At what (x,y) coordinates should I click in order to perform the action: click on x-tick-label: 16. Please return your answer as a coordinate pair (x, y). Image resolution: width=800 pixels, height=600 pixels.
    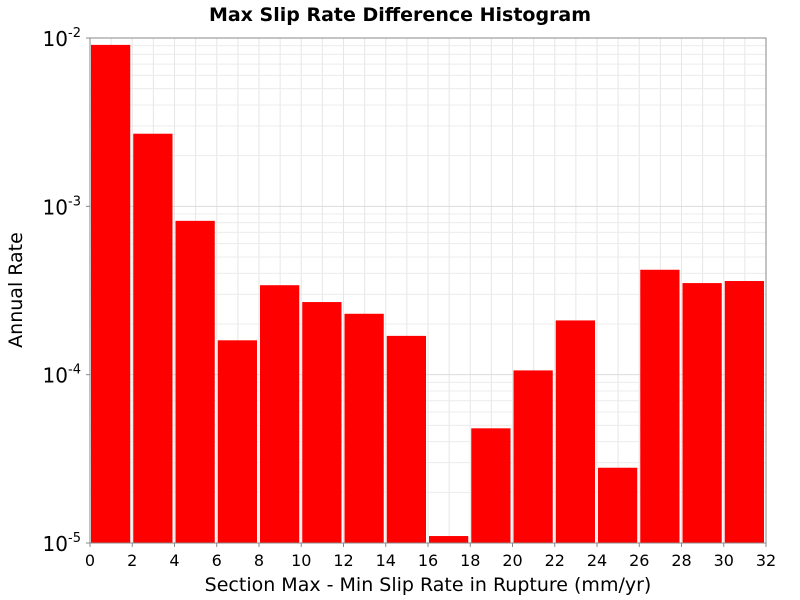
    Looking at the image, I should click on (428, 560).